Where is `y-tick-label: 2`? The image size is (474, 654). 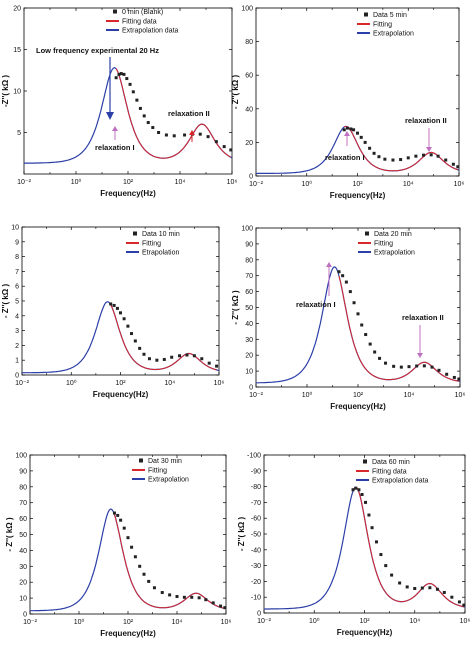 y-tick-label: 2 is located at coordinates (17, 346).